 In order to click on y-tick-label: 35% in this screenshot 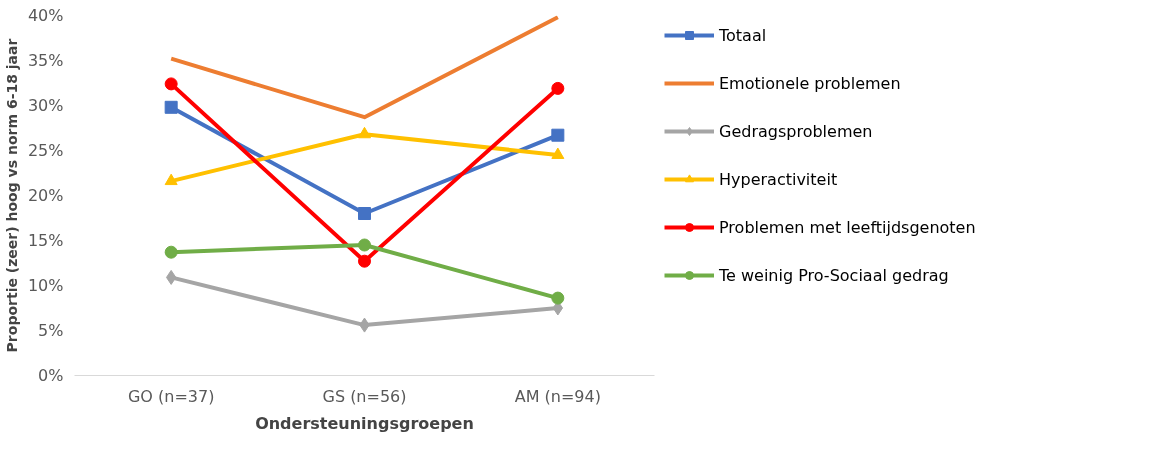, I will do `click(45, 60)`.